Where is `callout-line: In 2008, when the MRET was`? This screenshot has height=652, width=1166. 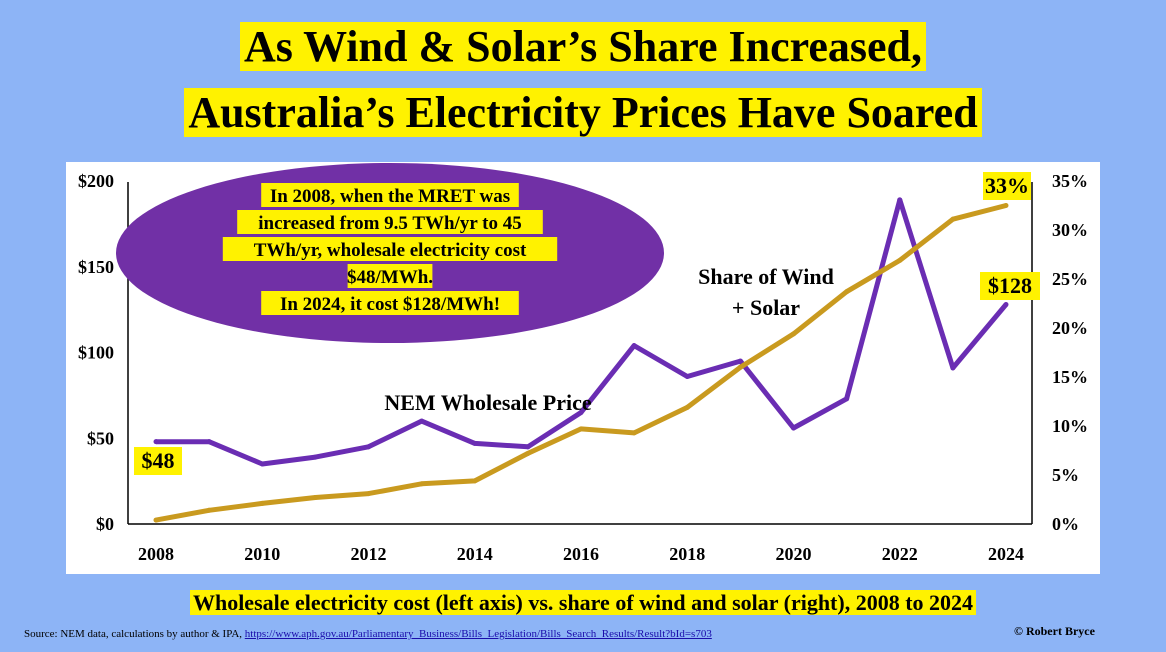 callout-line: In 2008, when the MRET was is located at coordinates (390, 196).